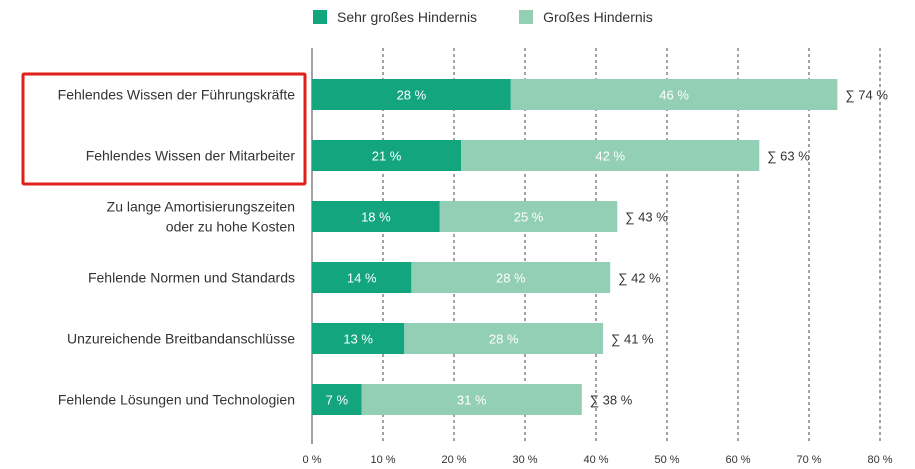  I want to click on tick-label-70: 70 %, so click(808, 460).